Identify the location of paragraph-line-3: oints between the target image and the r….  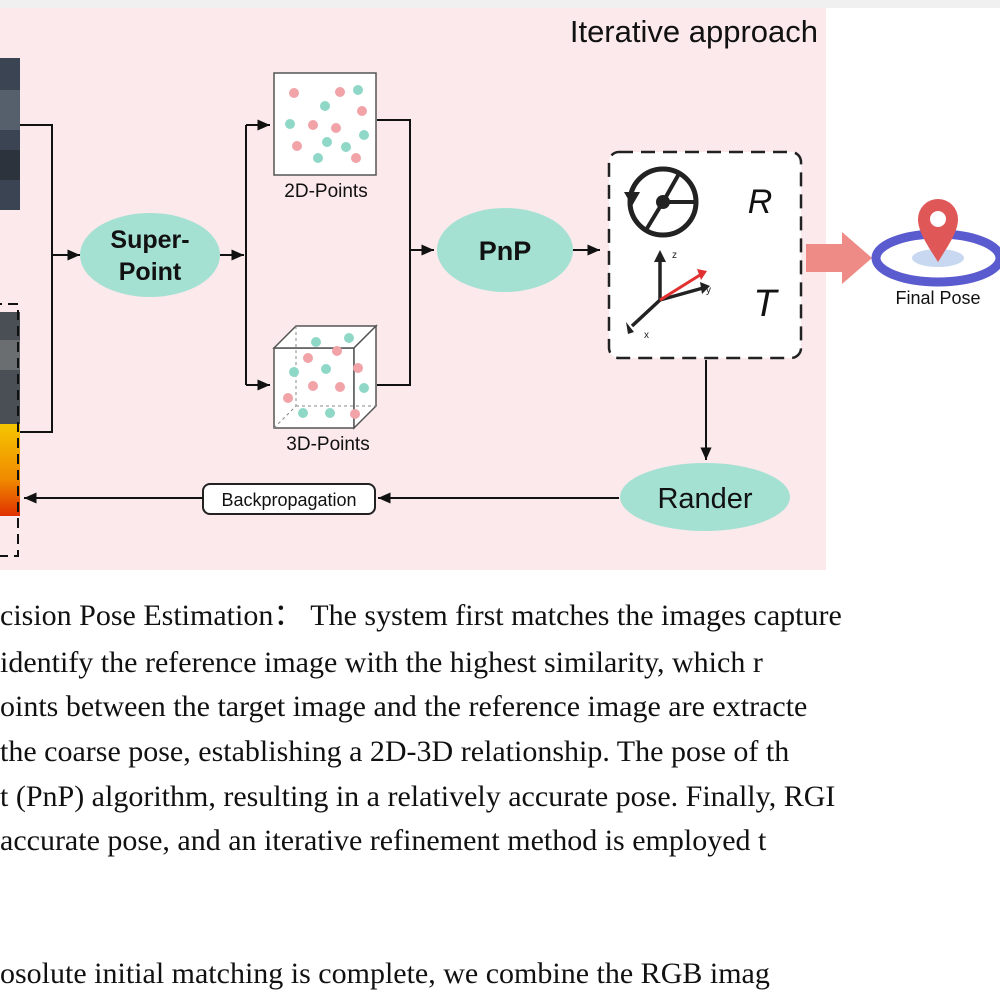
(404, 706).